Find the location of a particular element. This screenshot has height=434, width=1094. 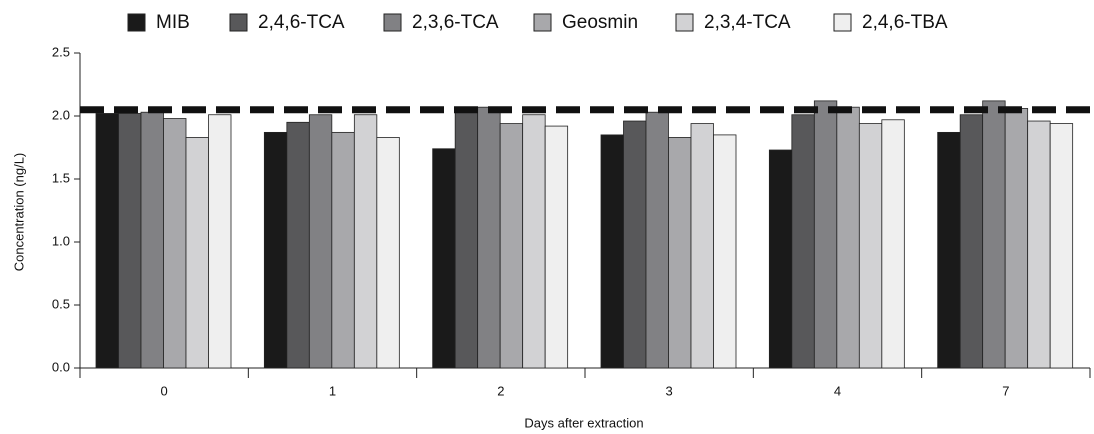

legend-label: 2,3,4-TCA is located at coordinates (747, 22).